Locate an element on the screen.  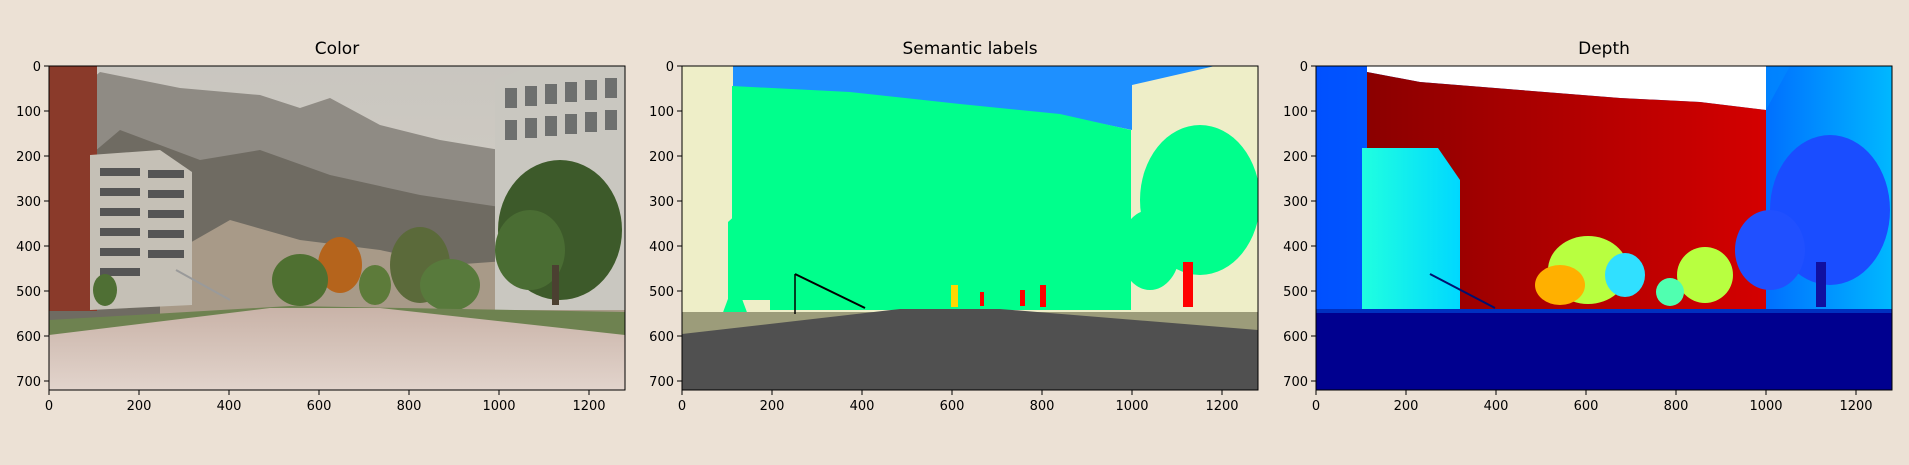
panel-title: Semantic labels is located at coordinates (969, 49).